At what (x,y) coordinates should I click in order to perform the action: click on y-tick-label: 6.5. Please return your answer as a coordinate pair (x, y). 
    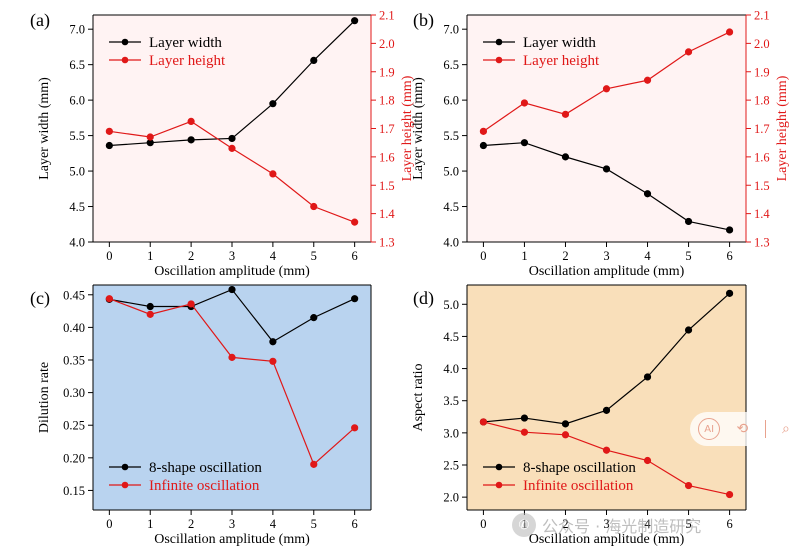
    Looking at the image, I should click on (451, 65).